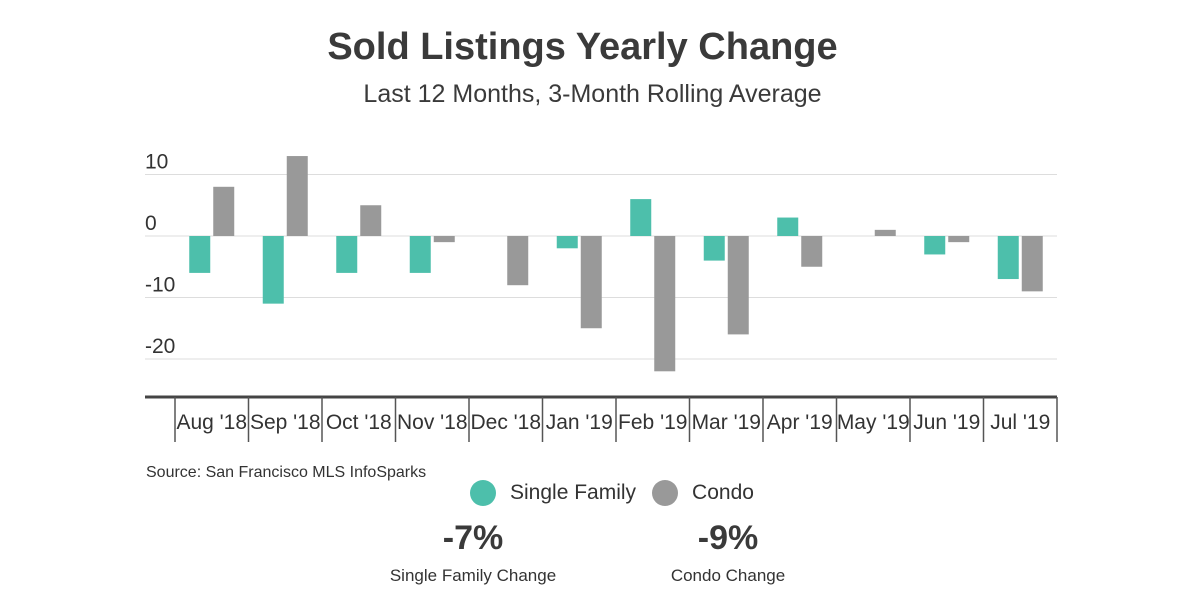 The height and width of the screenshot is (602, 1200). What do you see at coordinates (726, 422) in the screenshot?
I see `x-tick-label: Mar '19` at bounding box center [726, 422].